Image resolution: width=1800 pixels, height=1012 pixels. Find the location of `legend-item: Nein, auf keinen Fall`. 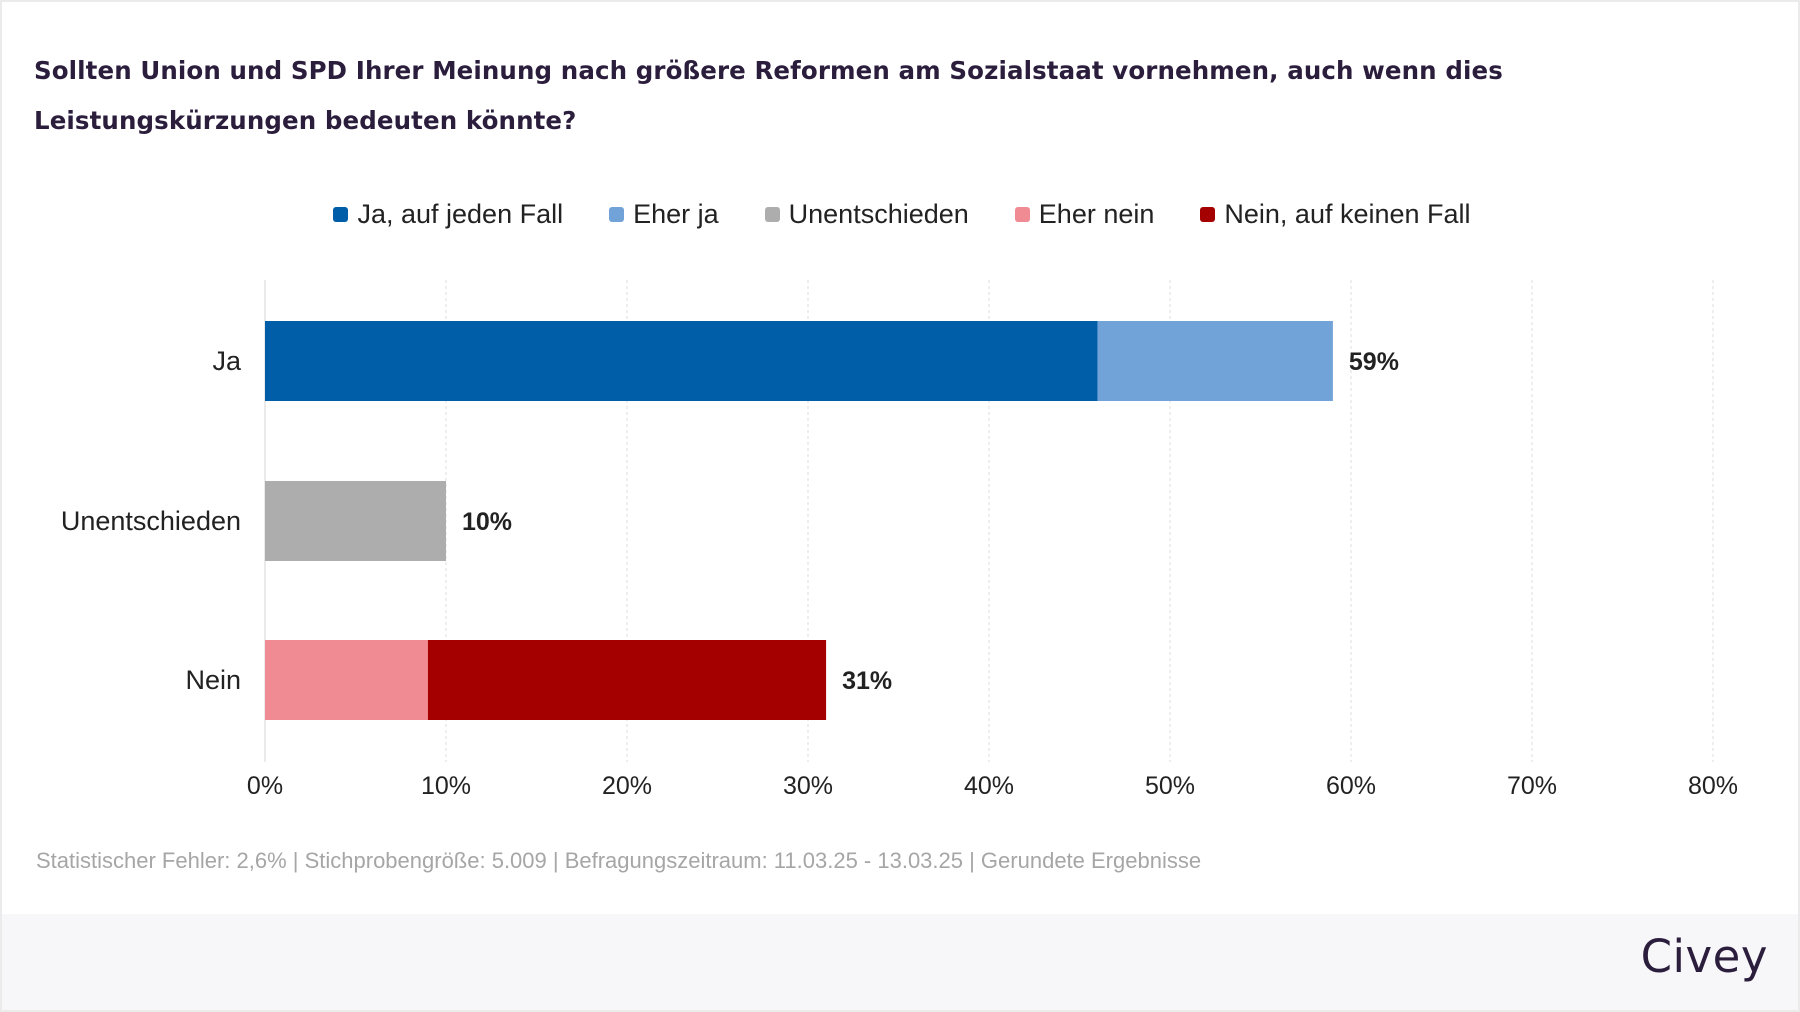

legend-item: Nein, auf keinen Fall is located at coordinates (1335, 214).